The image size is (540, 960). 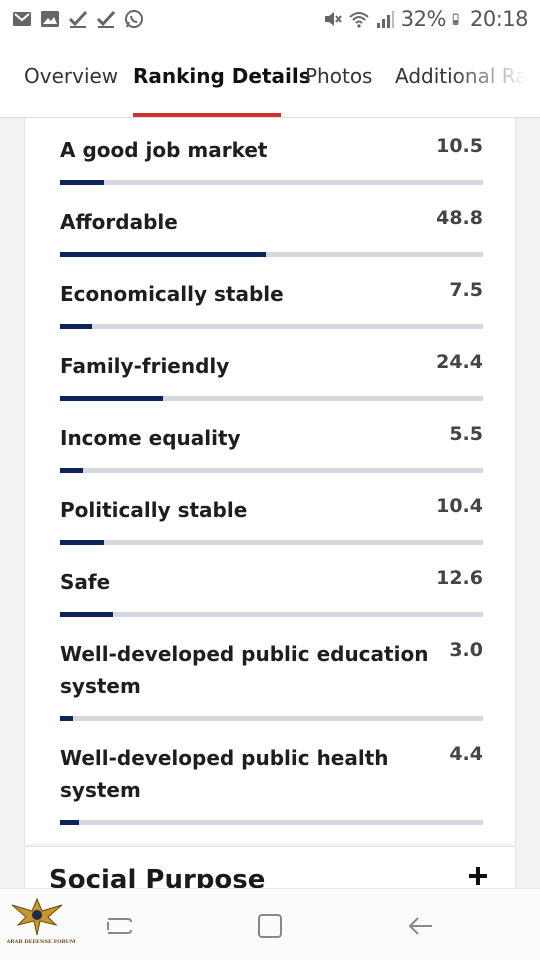 What do you see at coordinates (222, 76) in the screenshot?
I see `tab-ranking-details: Ranking Details` at bounding box center [222, 76].